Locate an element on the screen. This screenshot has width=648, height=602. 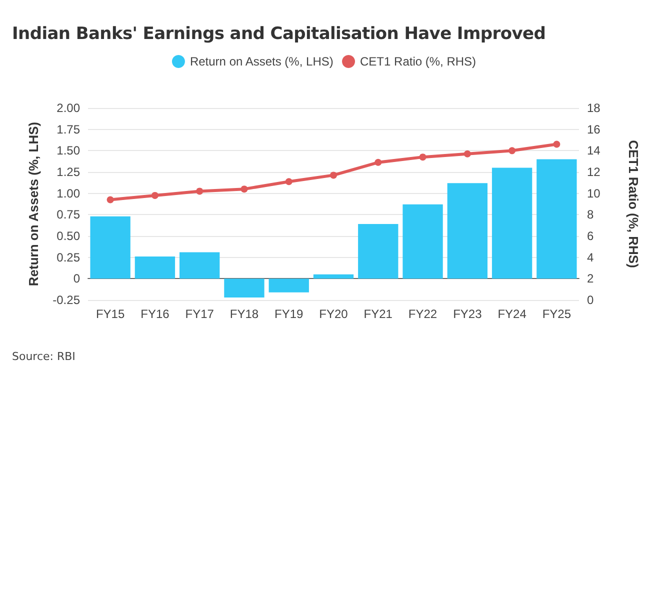
y-tick-label: 0.75 is located at coordinates (68, 215).